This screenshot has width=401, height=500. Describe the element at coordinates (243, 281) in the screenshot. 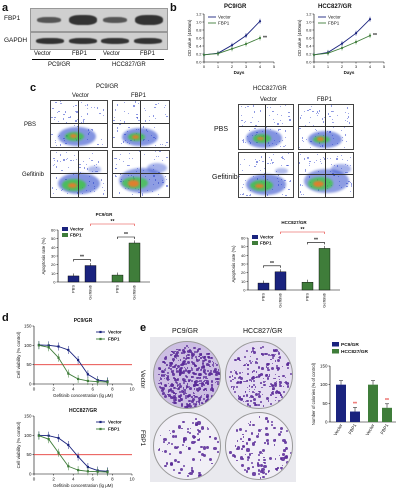

I see `y-tick-label: 10` at that location.